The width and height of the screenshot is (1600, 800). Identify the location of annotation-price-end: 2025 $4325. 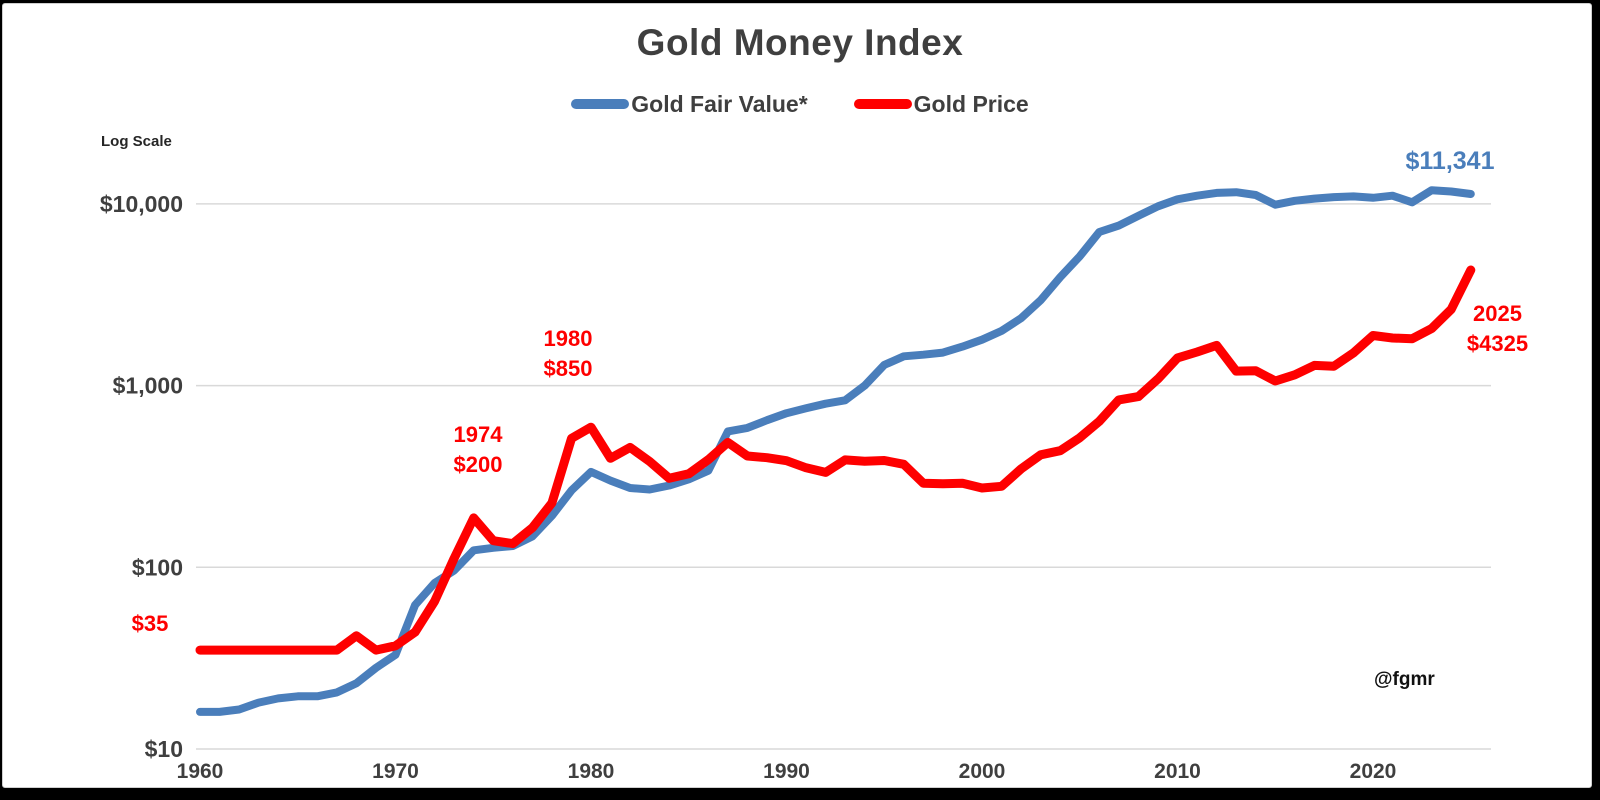
(1497, 329).